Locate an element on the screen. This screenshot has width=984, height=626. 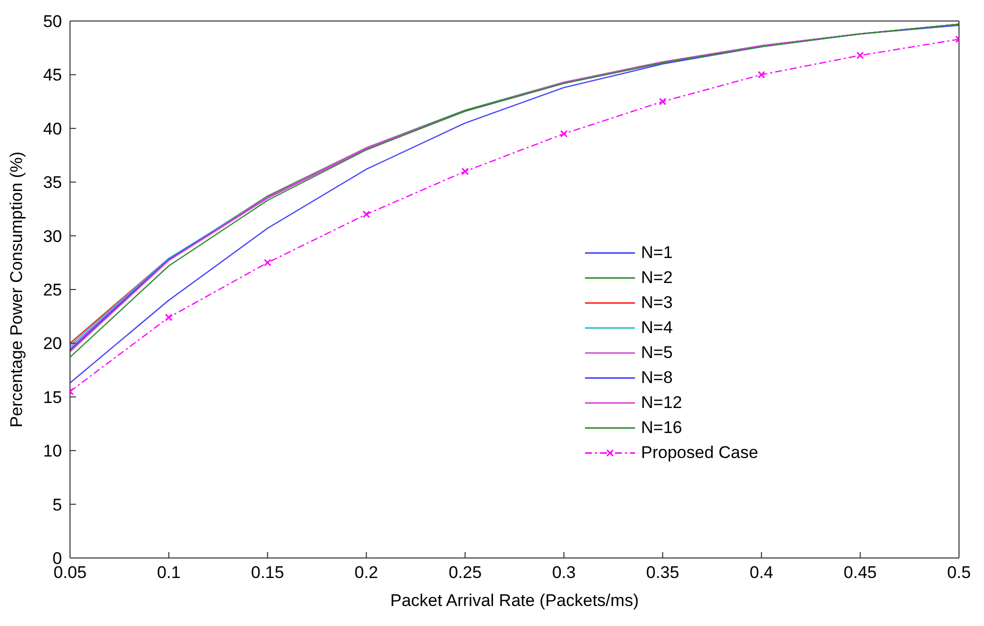
y-tick-label: 30 is located at coordinates (52, 236).